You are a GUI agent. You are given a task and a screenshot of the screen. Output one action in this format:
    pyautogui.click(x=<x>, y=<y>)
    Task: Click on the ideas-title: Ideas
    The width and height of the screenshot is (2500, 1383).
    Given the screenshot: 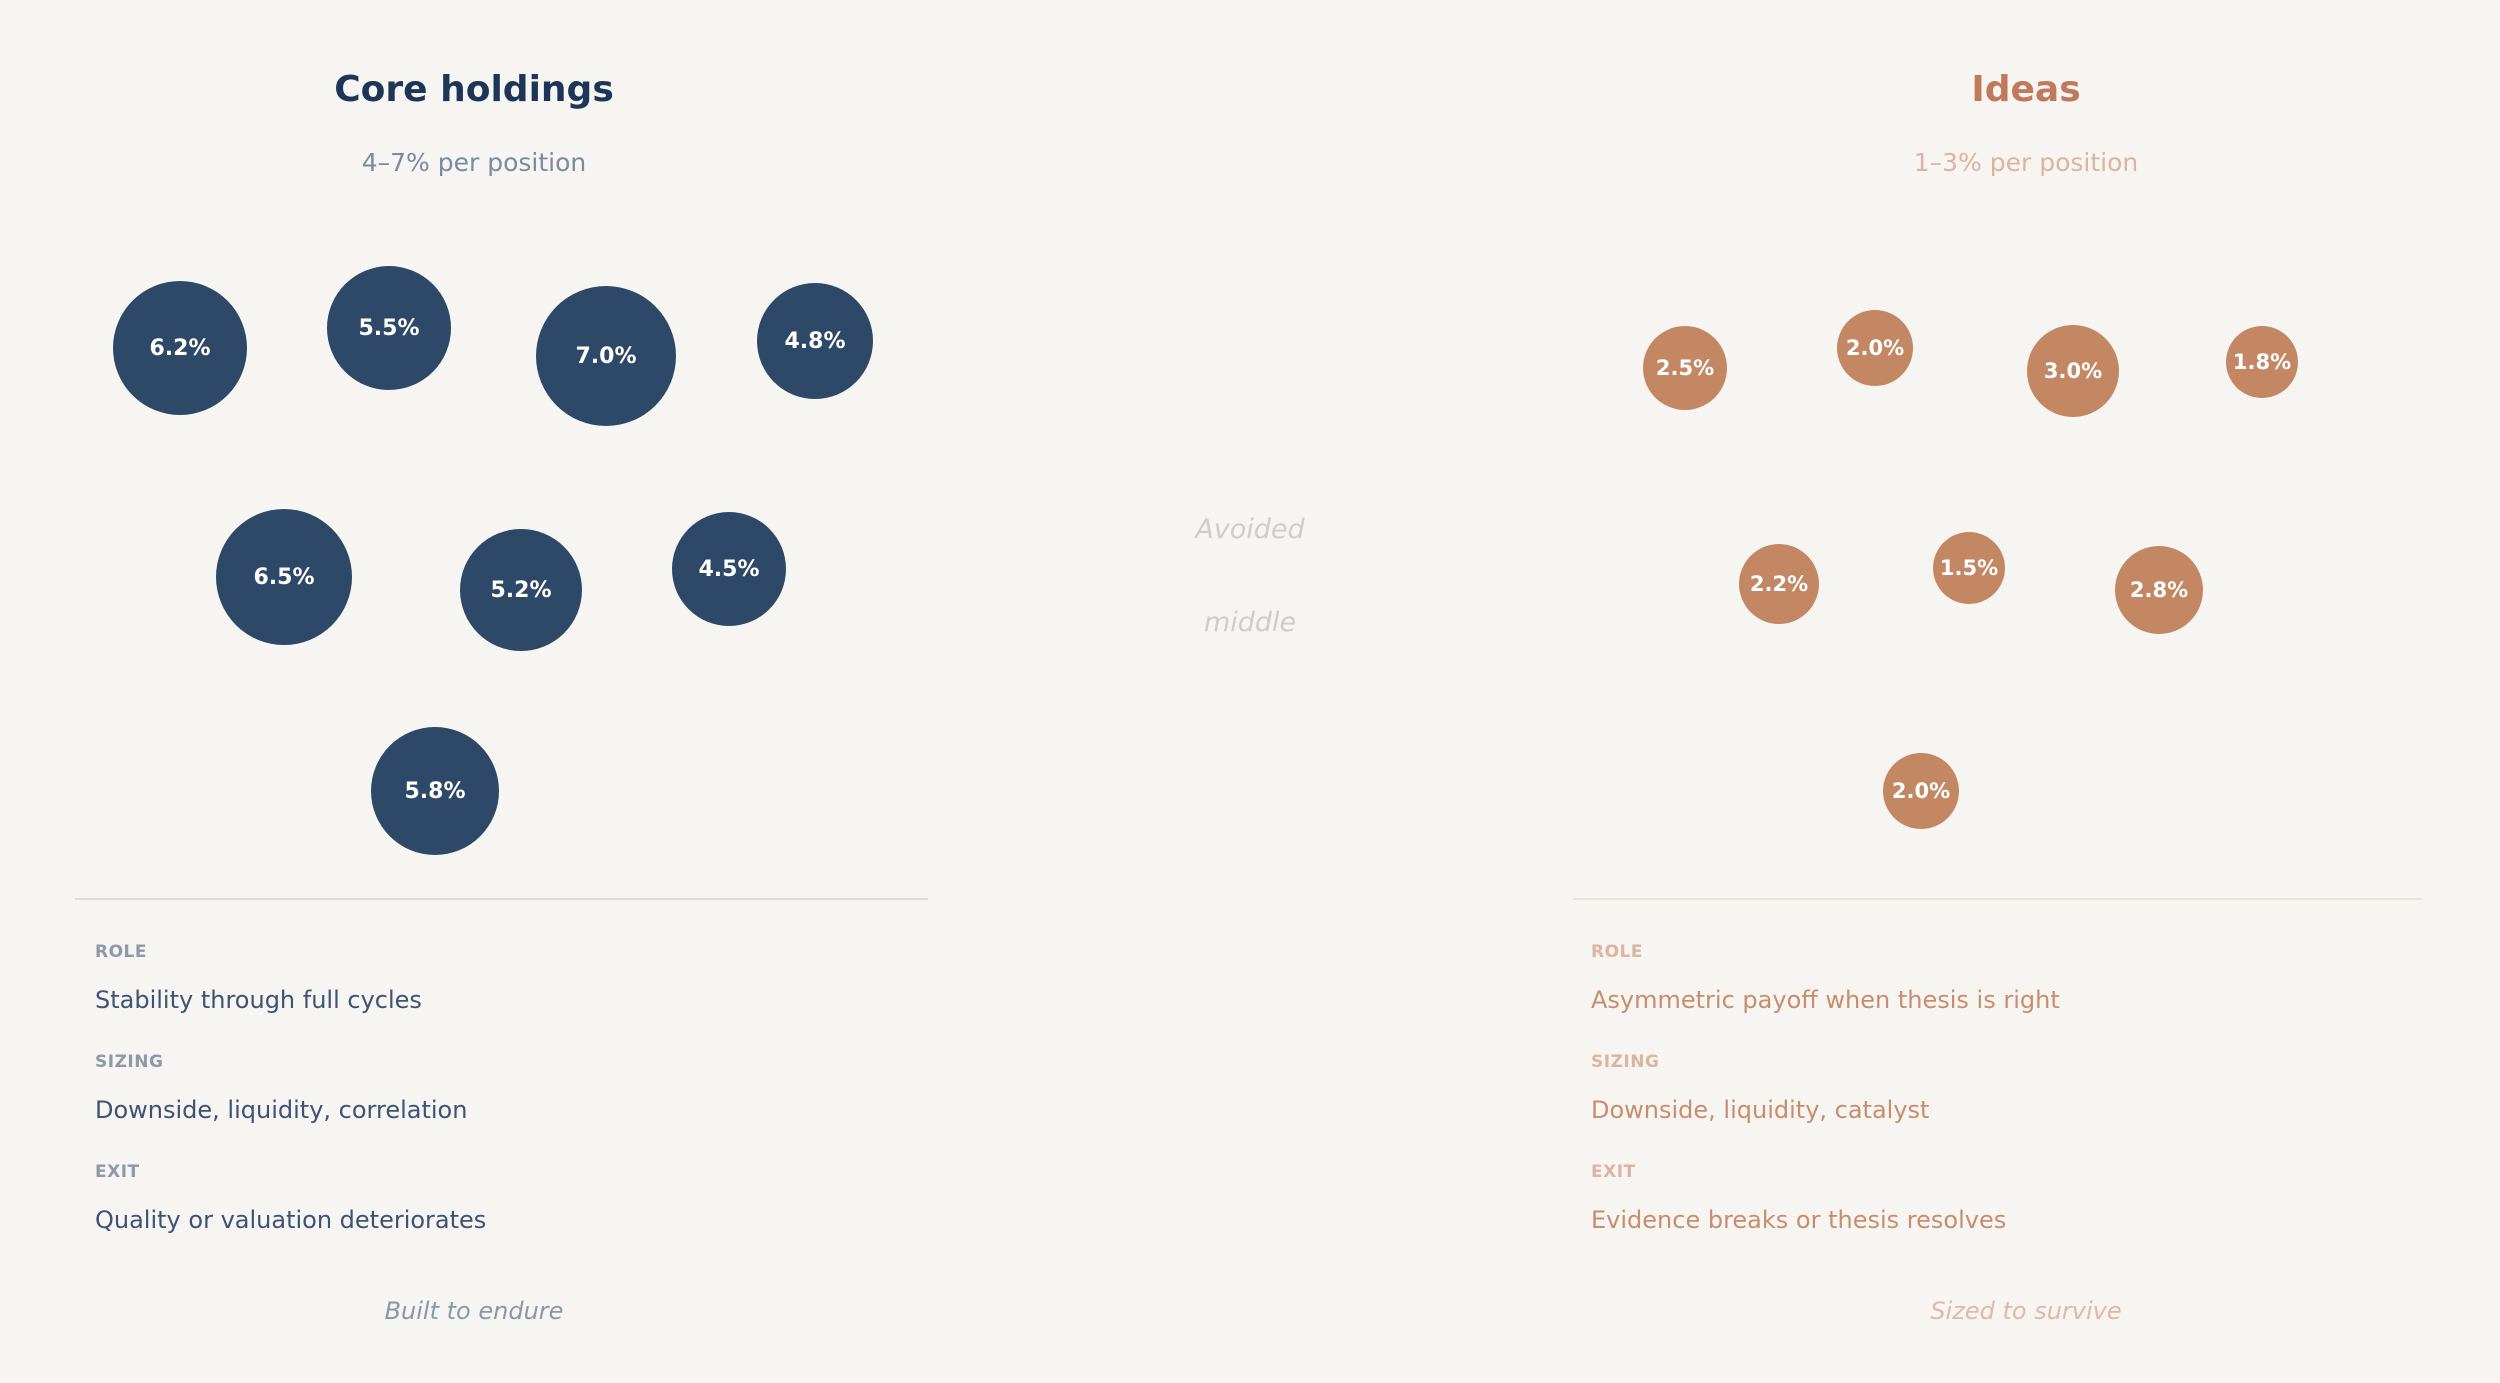 What is the action you would take?
    pyautogui.click(x=2026, y=89)
    